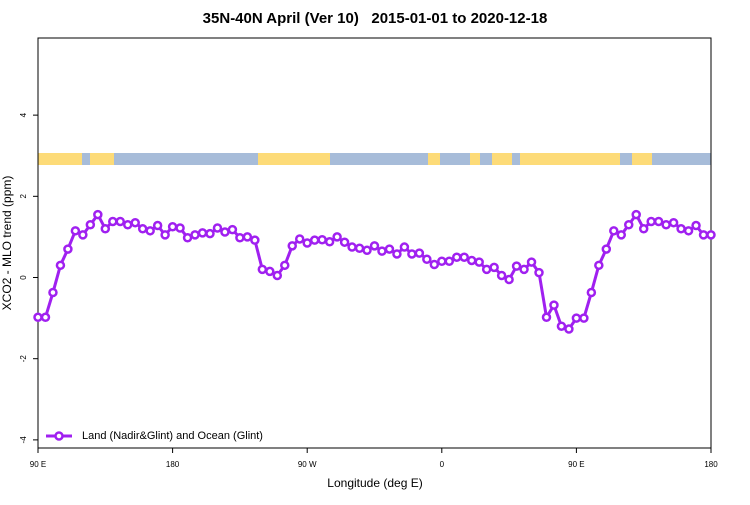 The height and width of the screenshot is (505, 750). Describe the element at coordinates (7, 243) in the screenshot. I see `y-axis-label: XCO2 - MLO trend (ppm)` at that location.